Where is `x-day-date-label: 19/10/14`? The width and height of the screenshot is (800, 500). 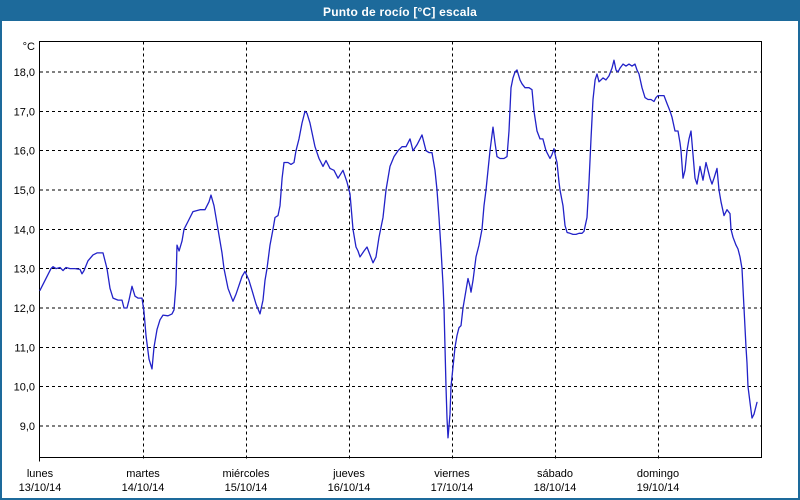 x-day-date-label: 19/10/14 is located at coordinates (658, 488).